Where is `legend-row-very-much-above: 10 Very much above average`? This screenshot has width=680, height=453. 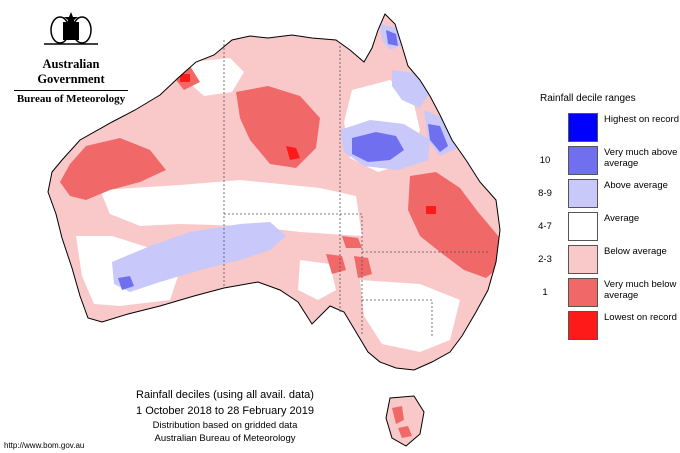 legend-row-very-much-above: 10 Very much above average is located at coordinates (605, 161).